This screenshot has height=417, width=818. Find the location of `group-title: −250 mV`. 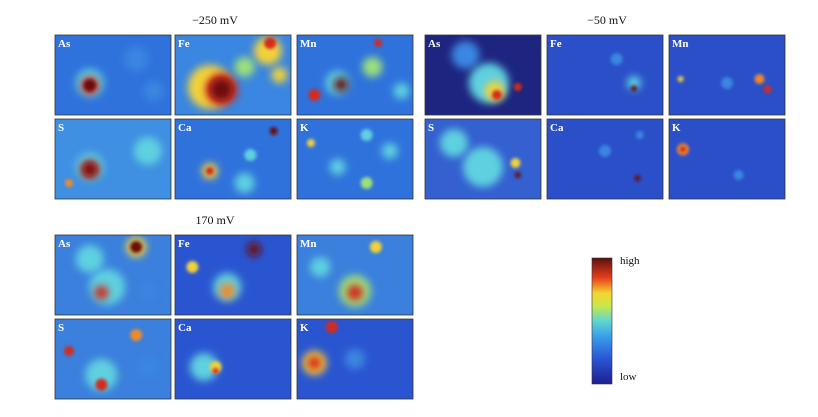

group-title: −250 mV is located at coordinates (215, 20).